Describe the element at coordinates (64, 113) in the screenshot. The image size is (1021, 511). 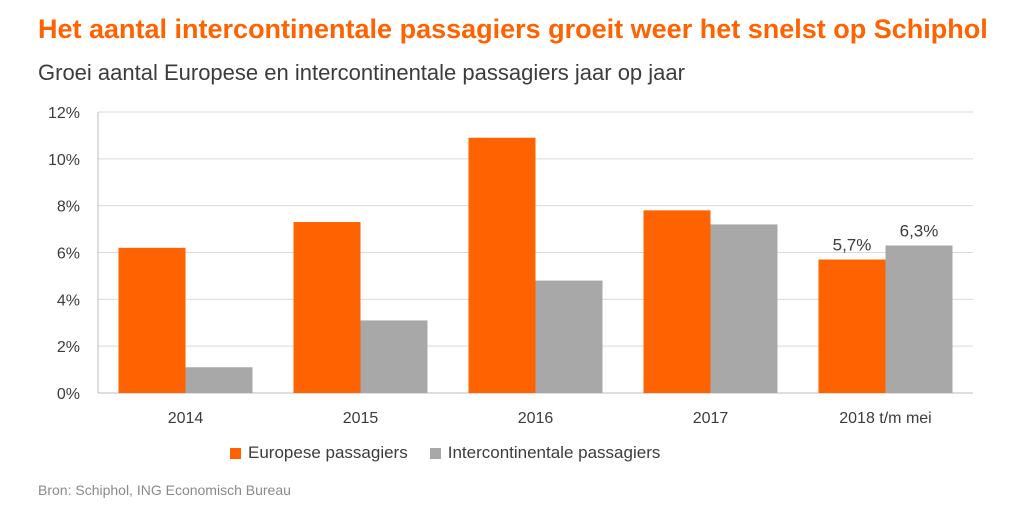
I see `y-tick-label: 12%` at that location.